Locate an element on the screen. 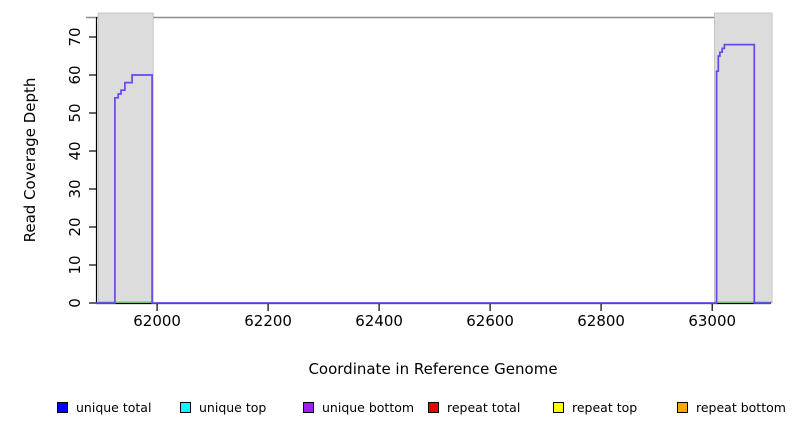  y-tick-label: 40 is located at coordinates (75, 150).